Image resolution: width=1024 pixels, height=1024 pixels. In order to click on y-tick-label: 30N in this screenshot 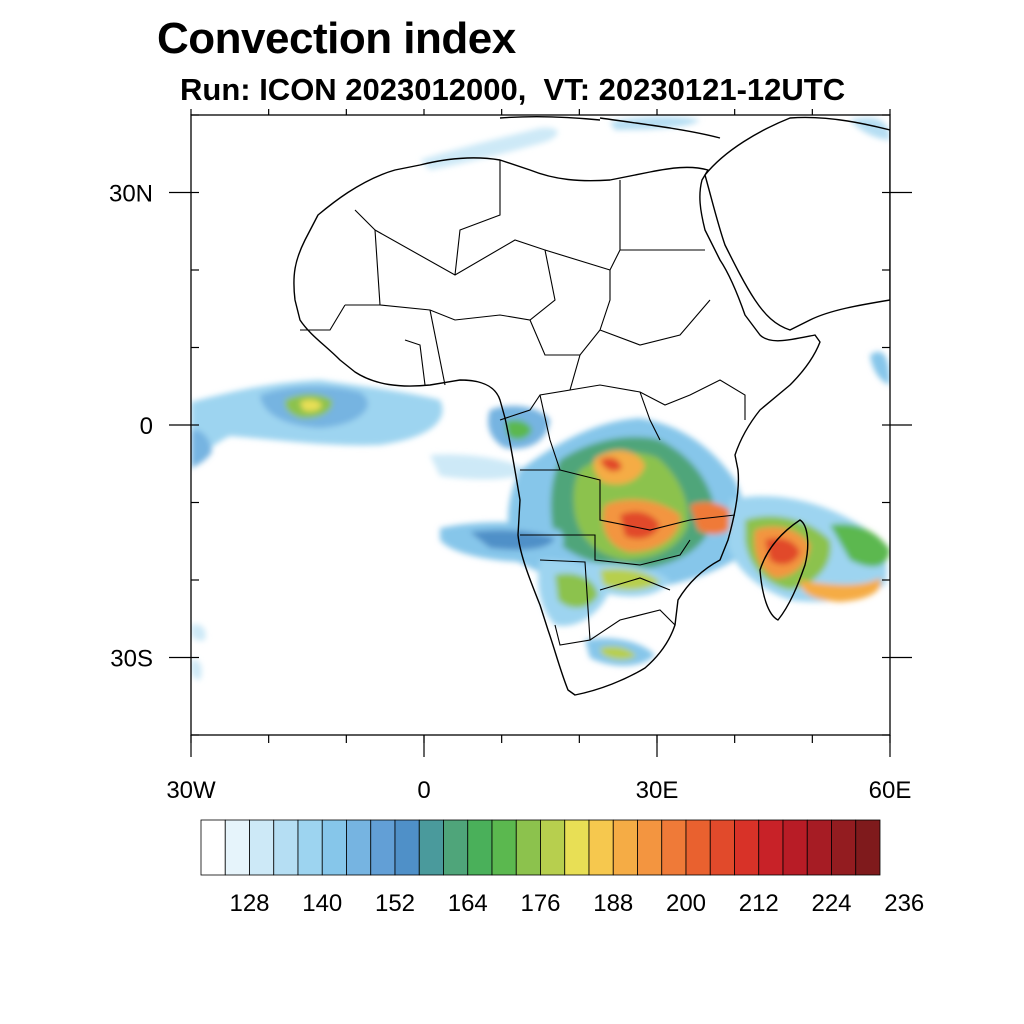, I will do `click(131, 194)`.